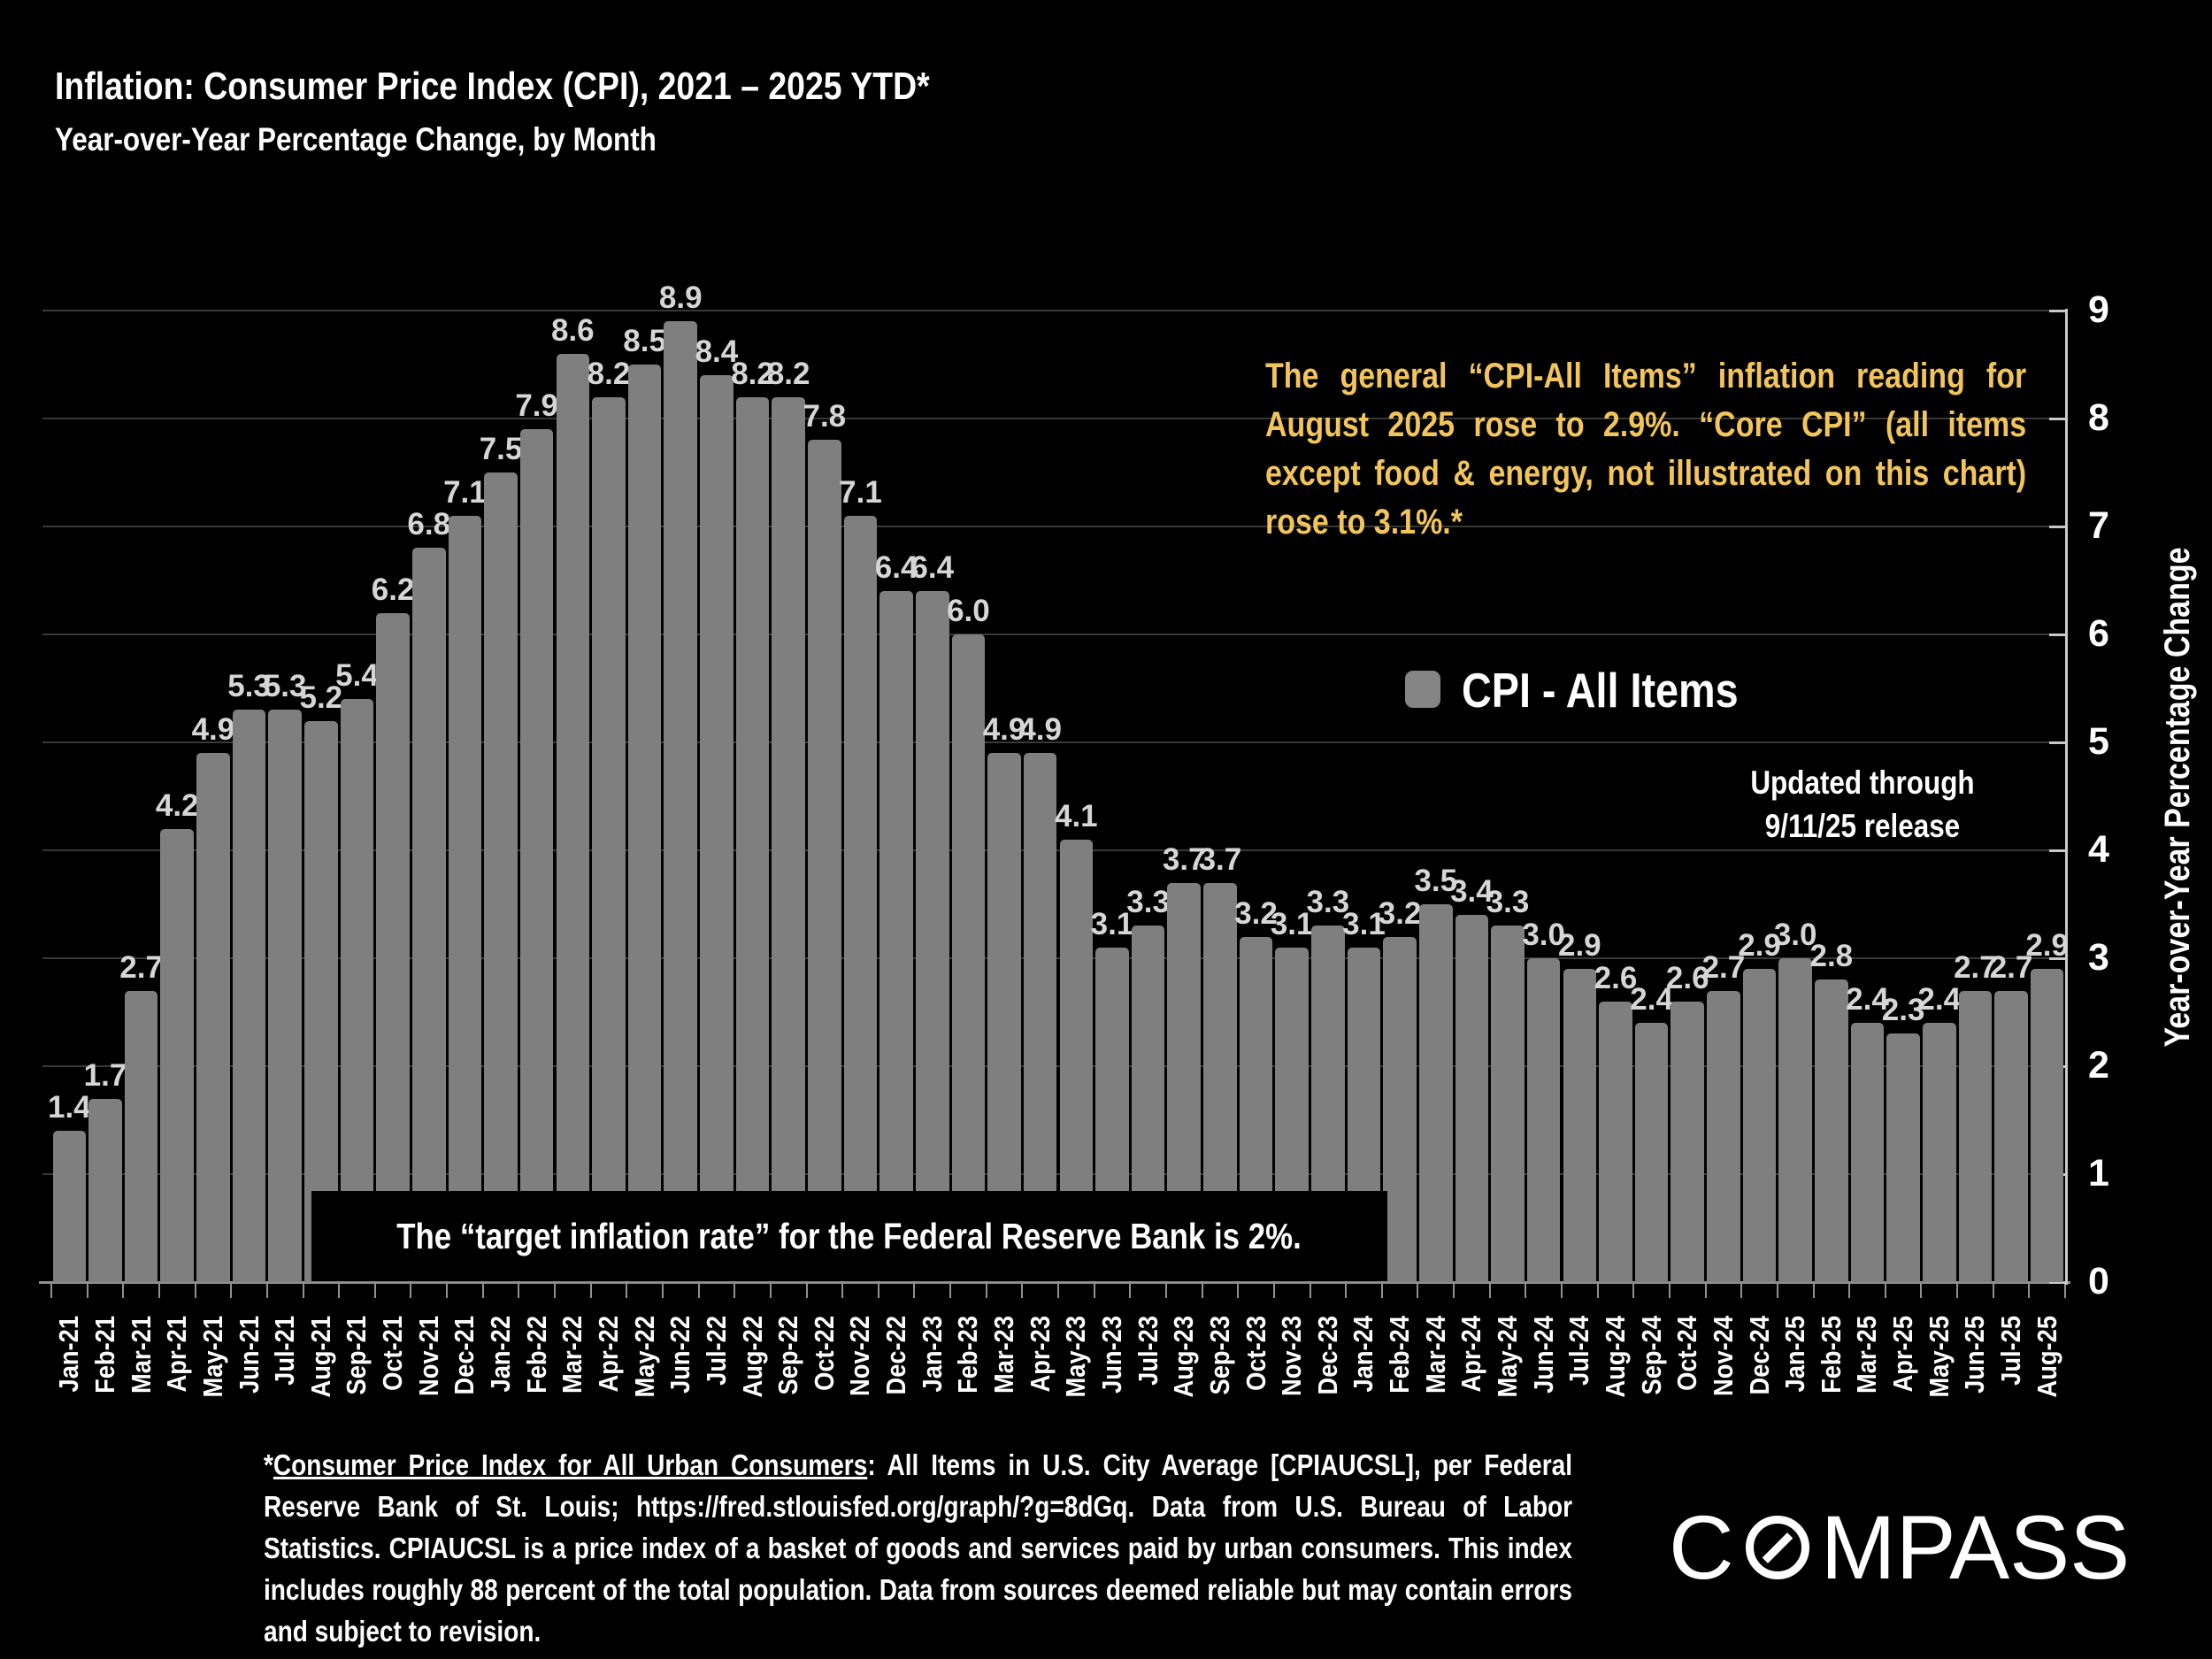 Image resolution: width=2212 pixels, height=1659 pixels. I want to click on x-axis-label: May-23, so click(1076, 1357).